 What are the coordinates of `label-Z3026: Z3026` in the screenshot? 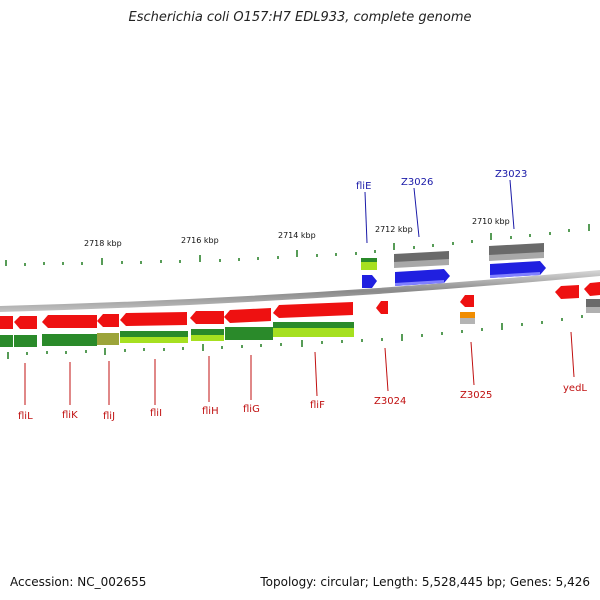 It's located at (417, 182).